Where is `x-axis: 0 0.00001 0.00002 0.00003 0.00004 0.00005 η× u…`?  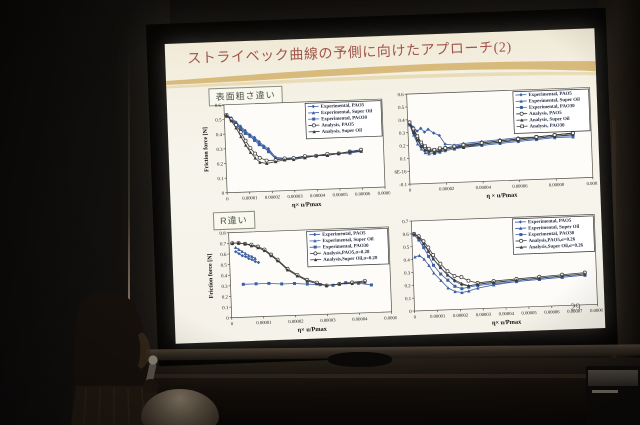
x-axis: 0 0.00001 0.00002 0.00003 0.00004 0.00005 η× u… is located at coordinates (315, 322).